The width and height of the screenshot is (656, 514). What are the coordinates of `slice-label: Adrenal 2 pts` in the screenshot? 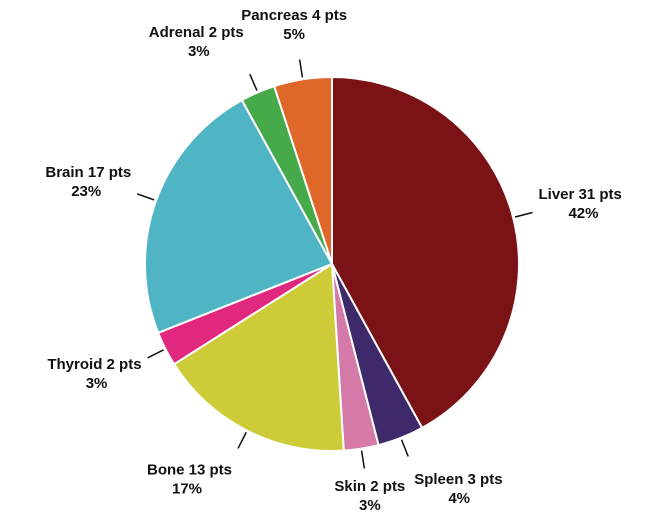 It's located at (196, 32).